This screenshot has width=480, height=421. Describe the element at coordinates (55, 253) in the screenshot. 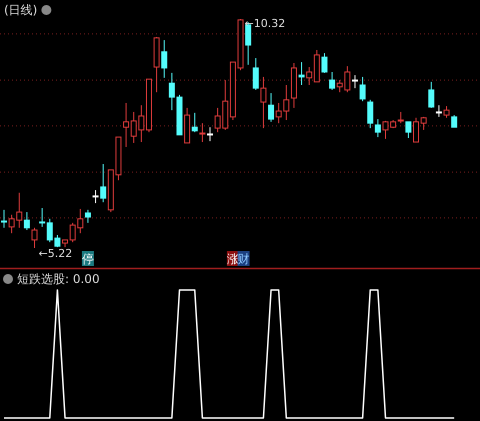

I see `annotation: ←5.22` at that location.